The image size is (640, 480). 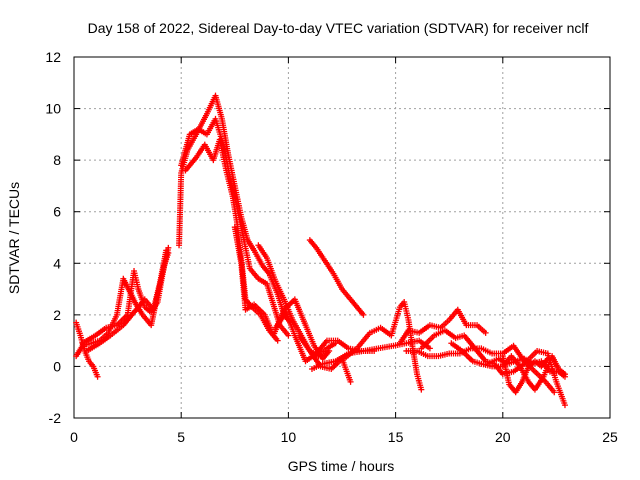 What do you see at coordinates (181, 437) in the screenshot?
I see `x-tick-label: 5` at bounding box center [181, 437].